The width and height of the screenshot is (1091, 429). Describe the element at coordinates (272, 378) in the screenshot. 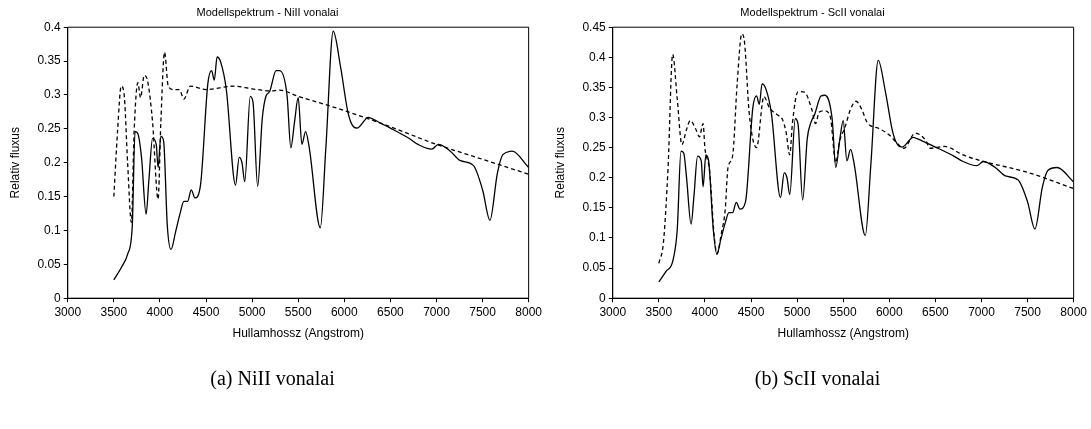

I see `text: (a) NiII vonalai` at that location.